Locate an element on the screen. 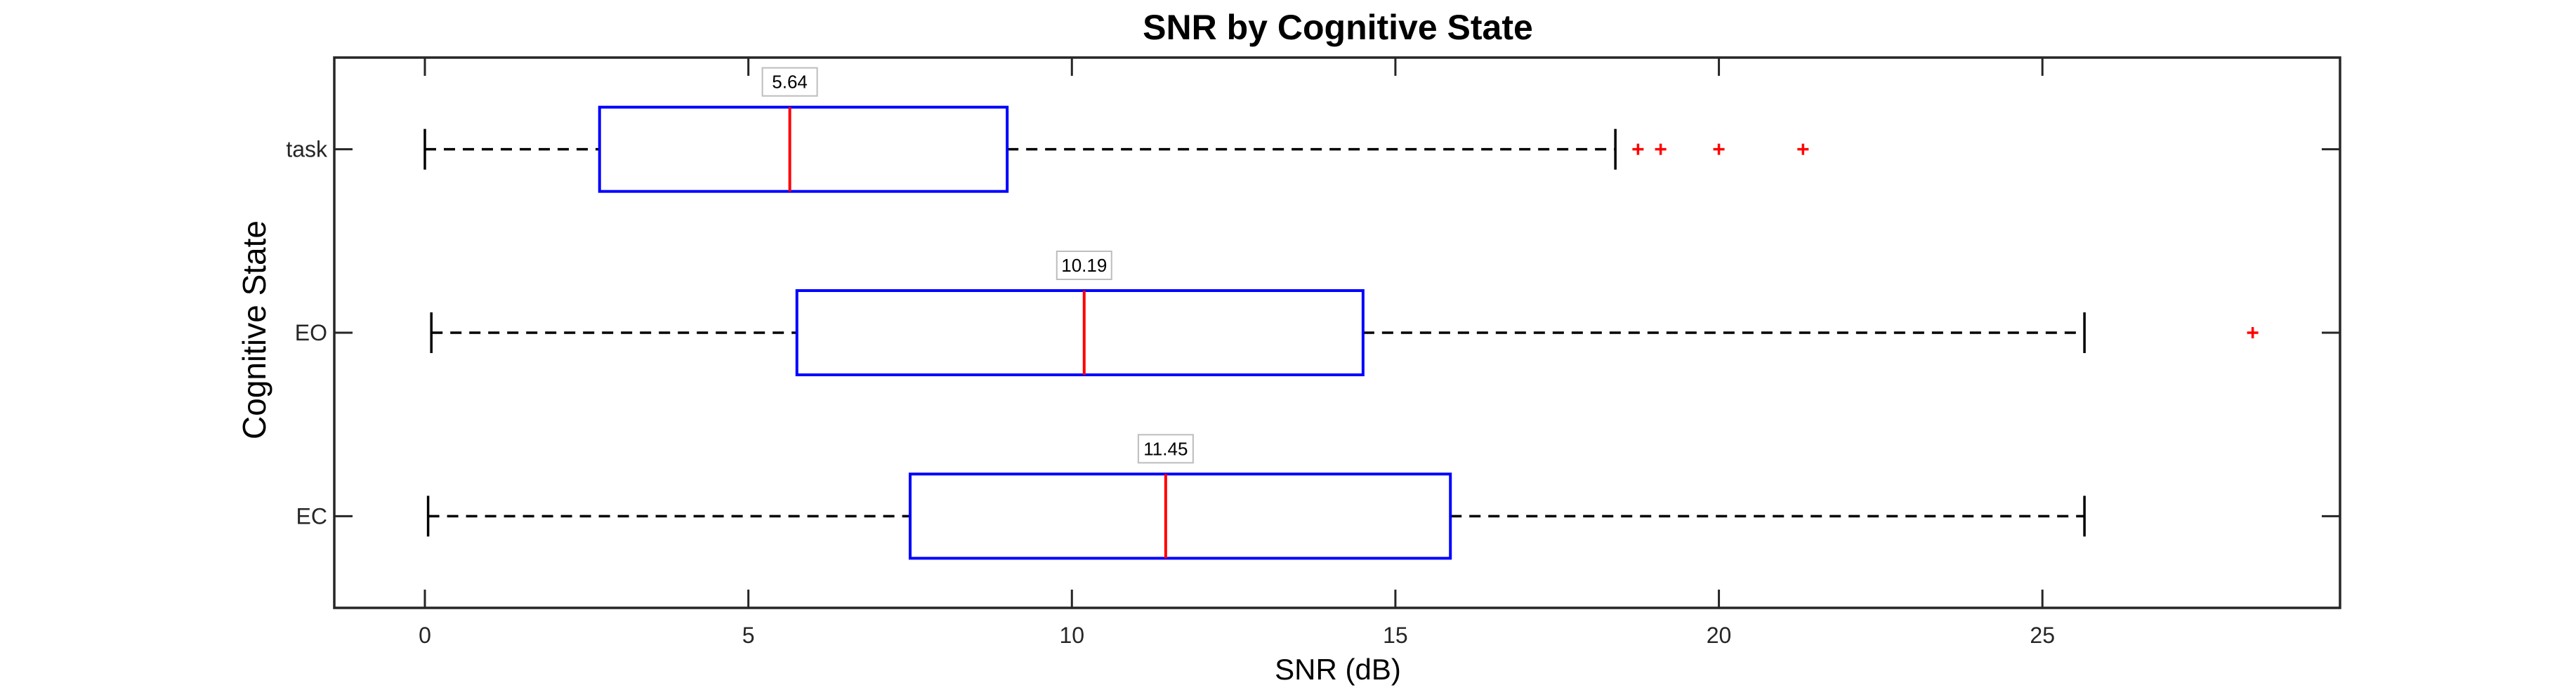 This screenshot has height=690, width=2576. x-tick-label: 10 is located at coordinates (1071, 635).